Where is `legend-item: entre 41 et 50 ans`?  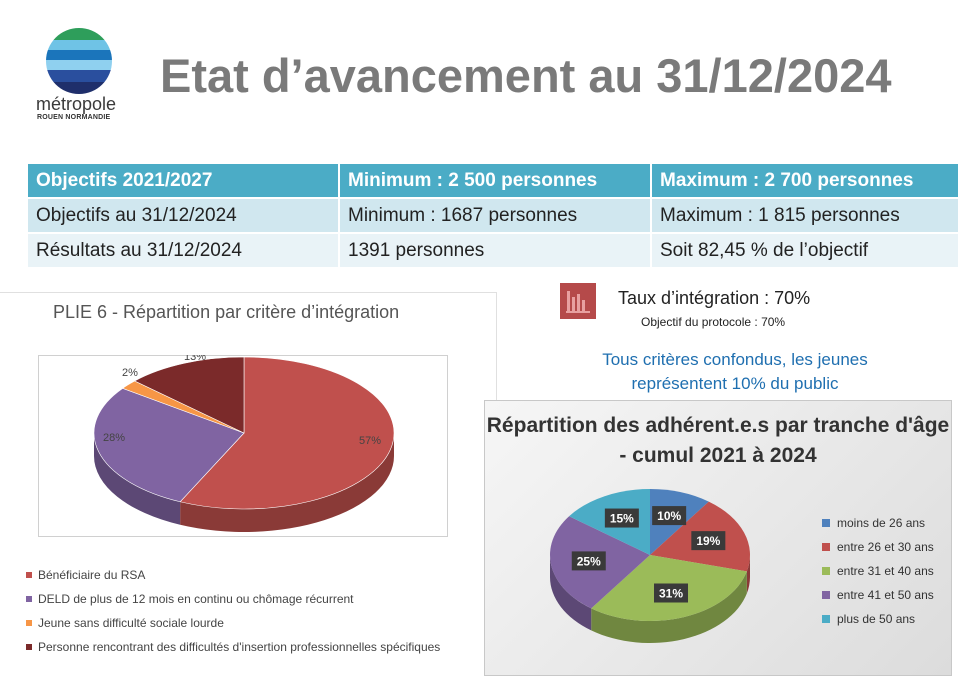 legend-item: entre 41 et 50 ans is located at coordinates (878, 600).